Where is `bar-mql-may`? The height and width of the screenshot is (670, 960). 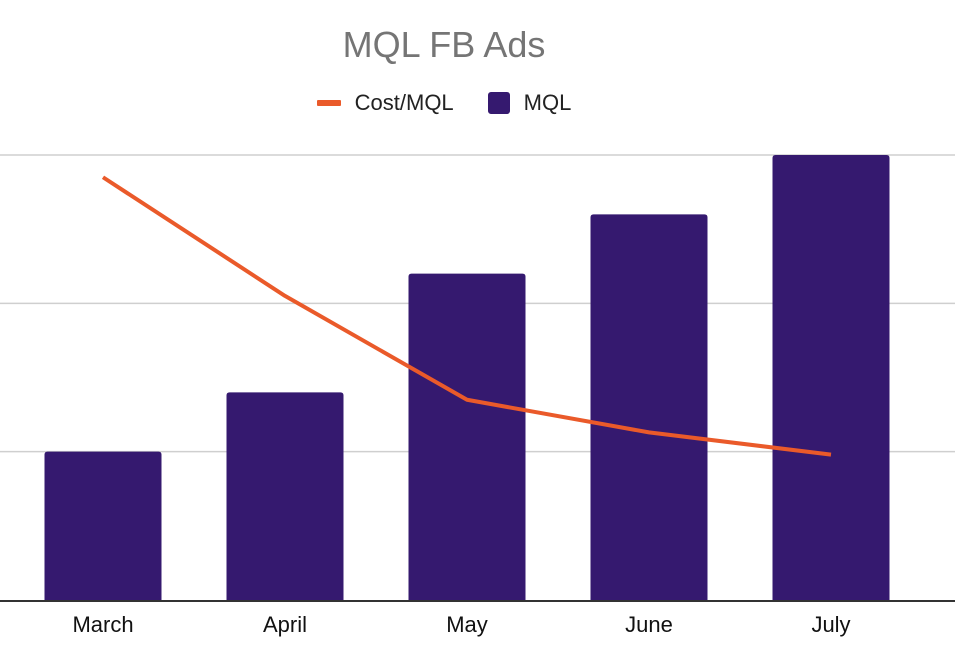 bar-mql-may is located at coordinates (467, 436).